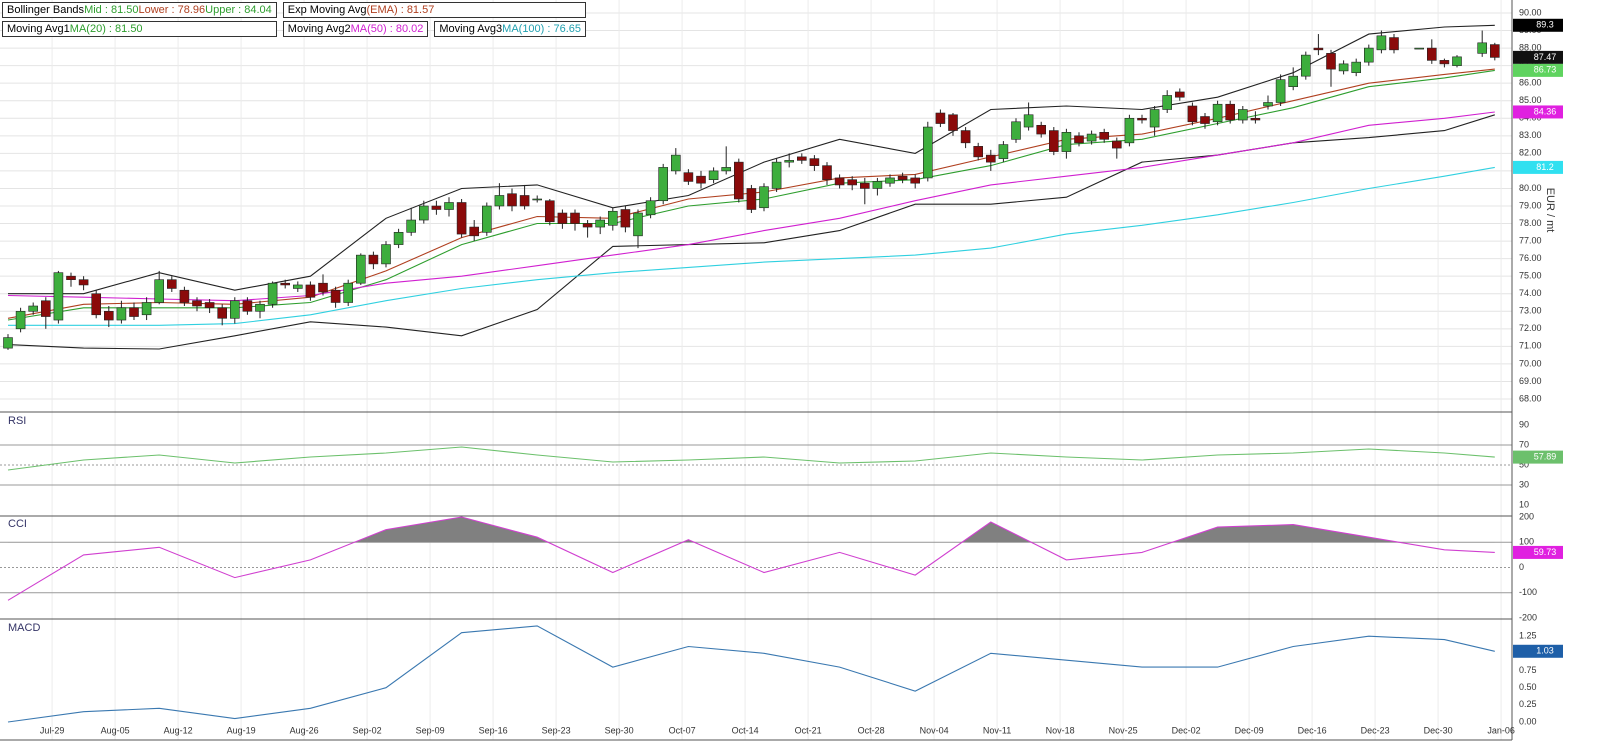 The image size is (1600, 754). Describe the element at coordinates (400, 10) in the screenshot. I see `legend-text: (EMA) : 81.57` at that location.